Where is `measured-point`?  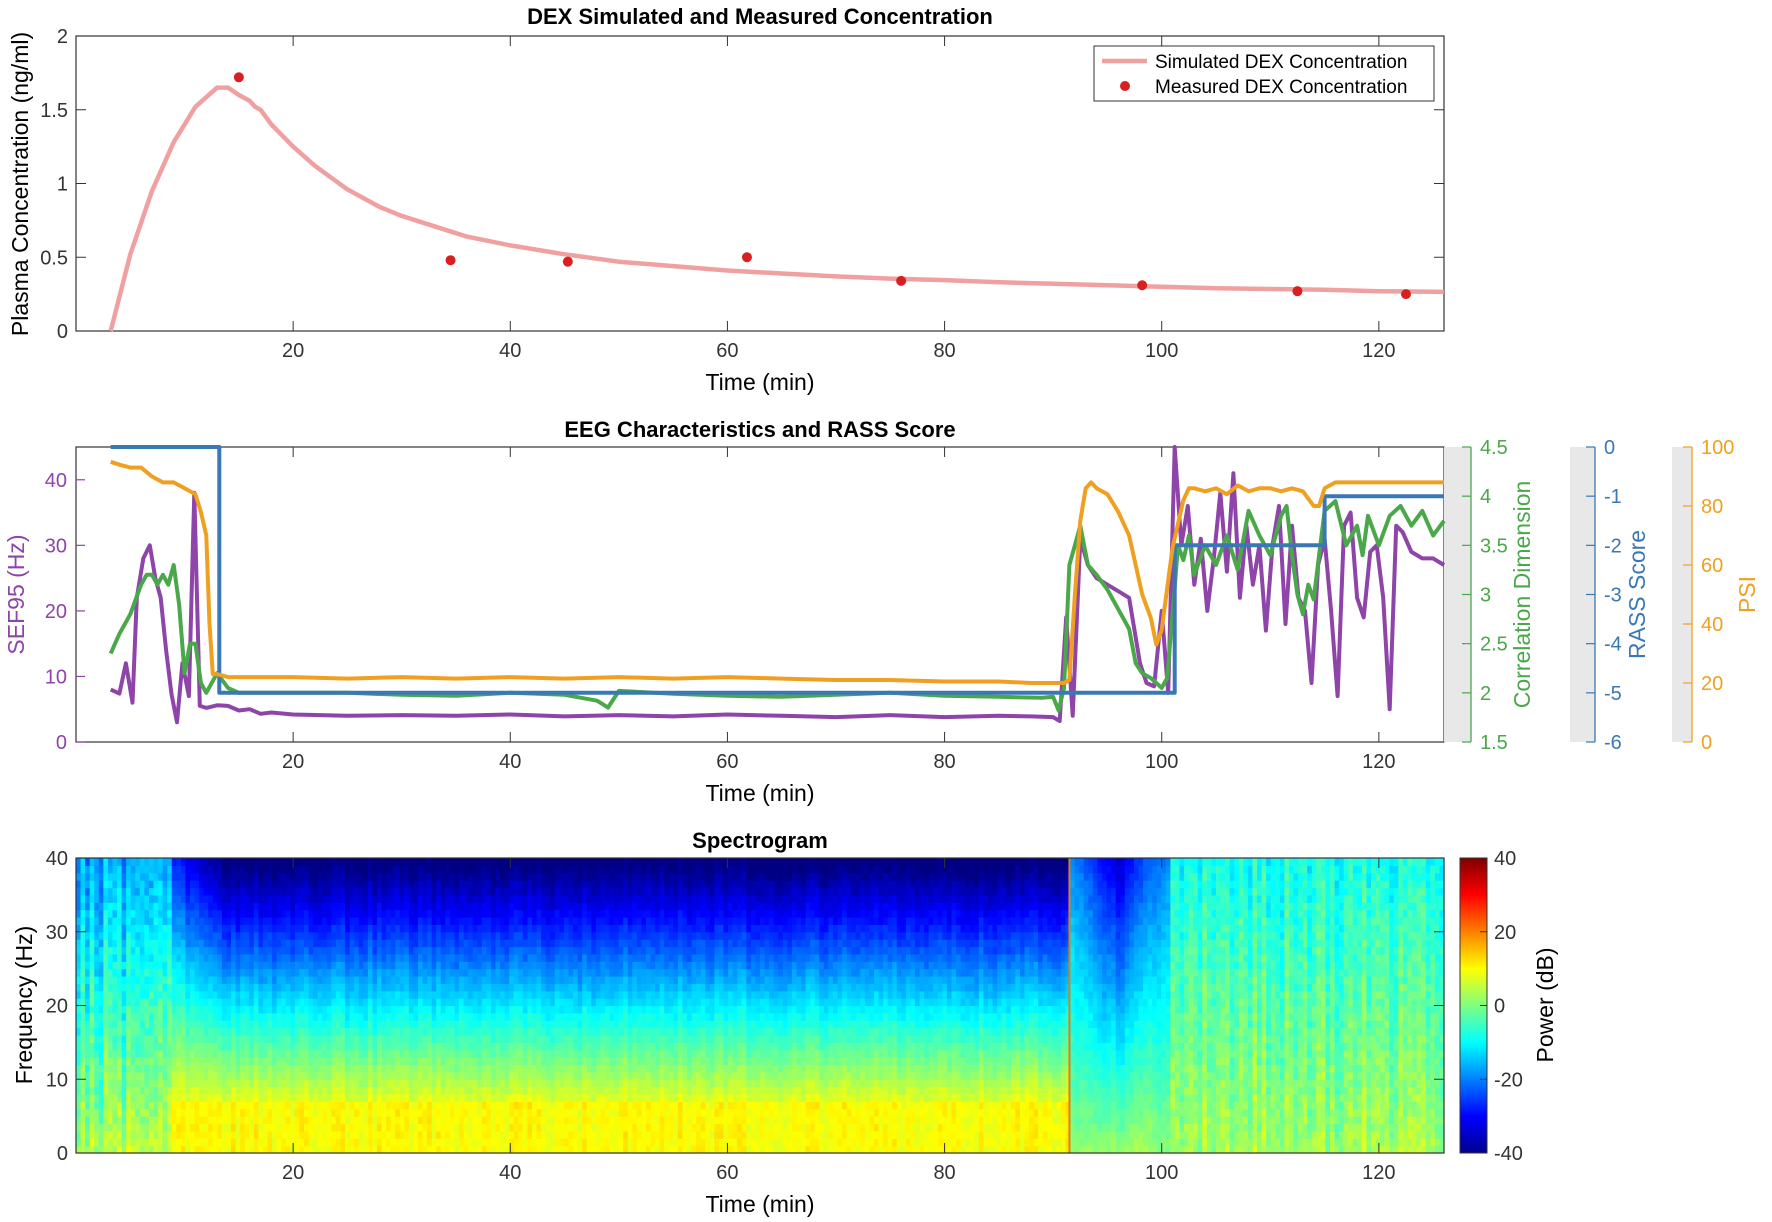 measured-point is located at coordinates (239, 77).